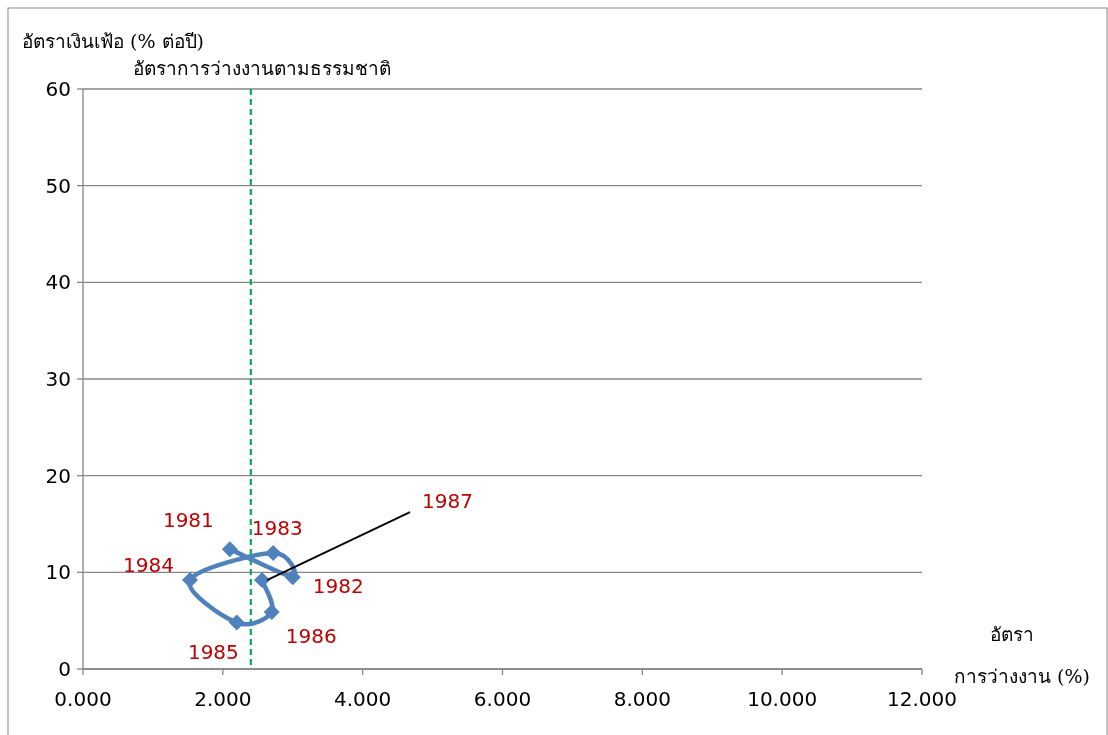  What do you see at coordinates (58, 282) in the screenshot?
I see `y-tick-label: 40` at bounding box center [58, 282].